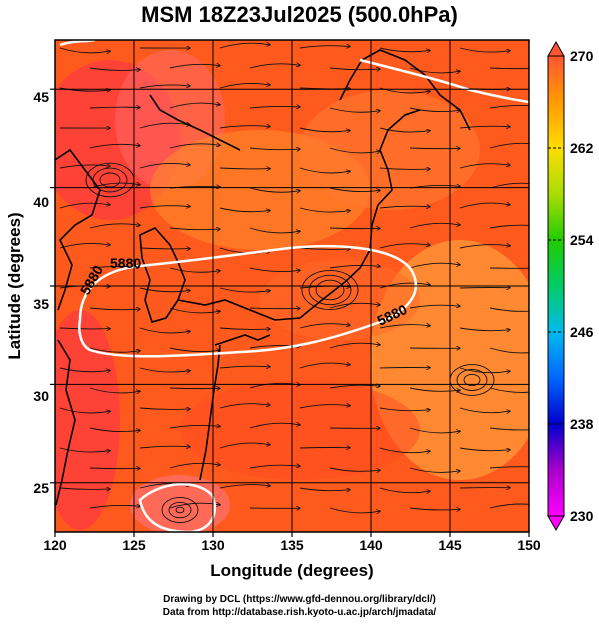 The width and height of the screenshot is (599, 625). Describe the element at coordinates (292, 545) in the screenshot. I see `x-tick-labels: 120 125 130 135 140 145 150` at that location.